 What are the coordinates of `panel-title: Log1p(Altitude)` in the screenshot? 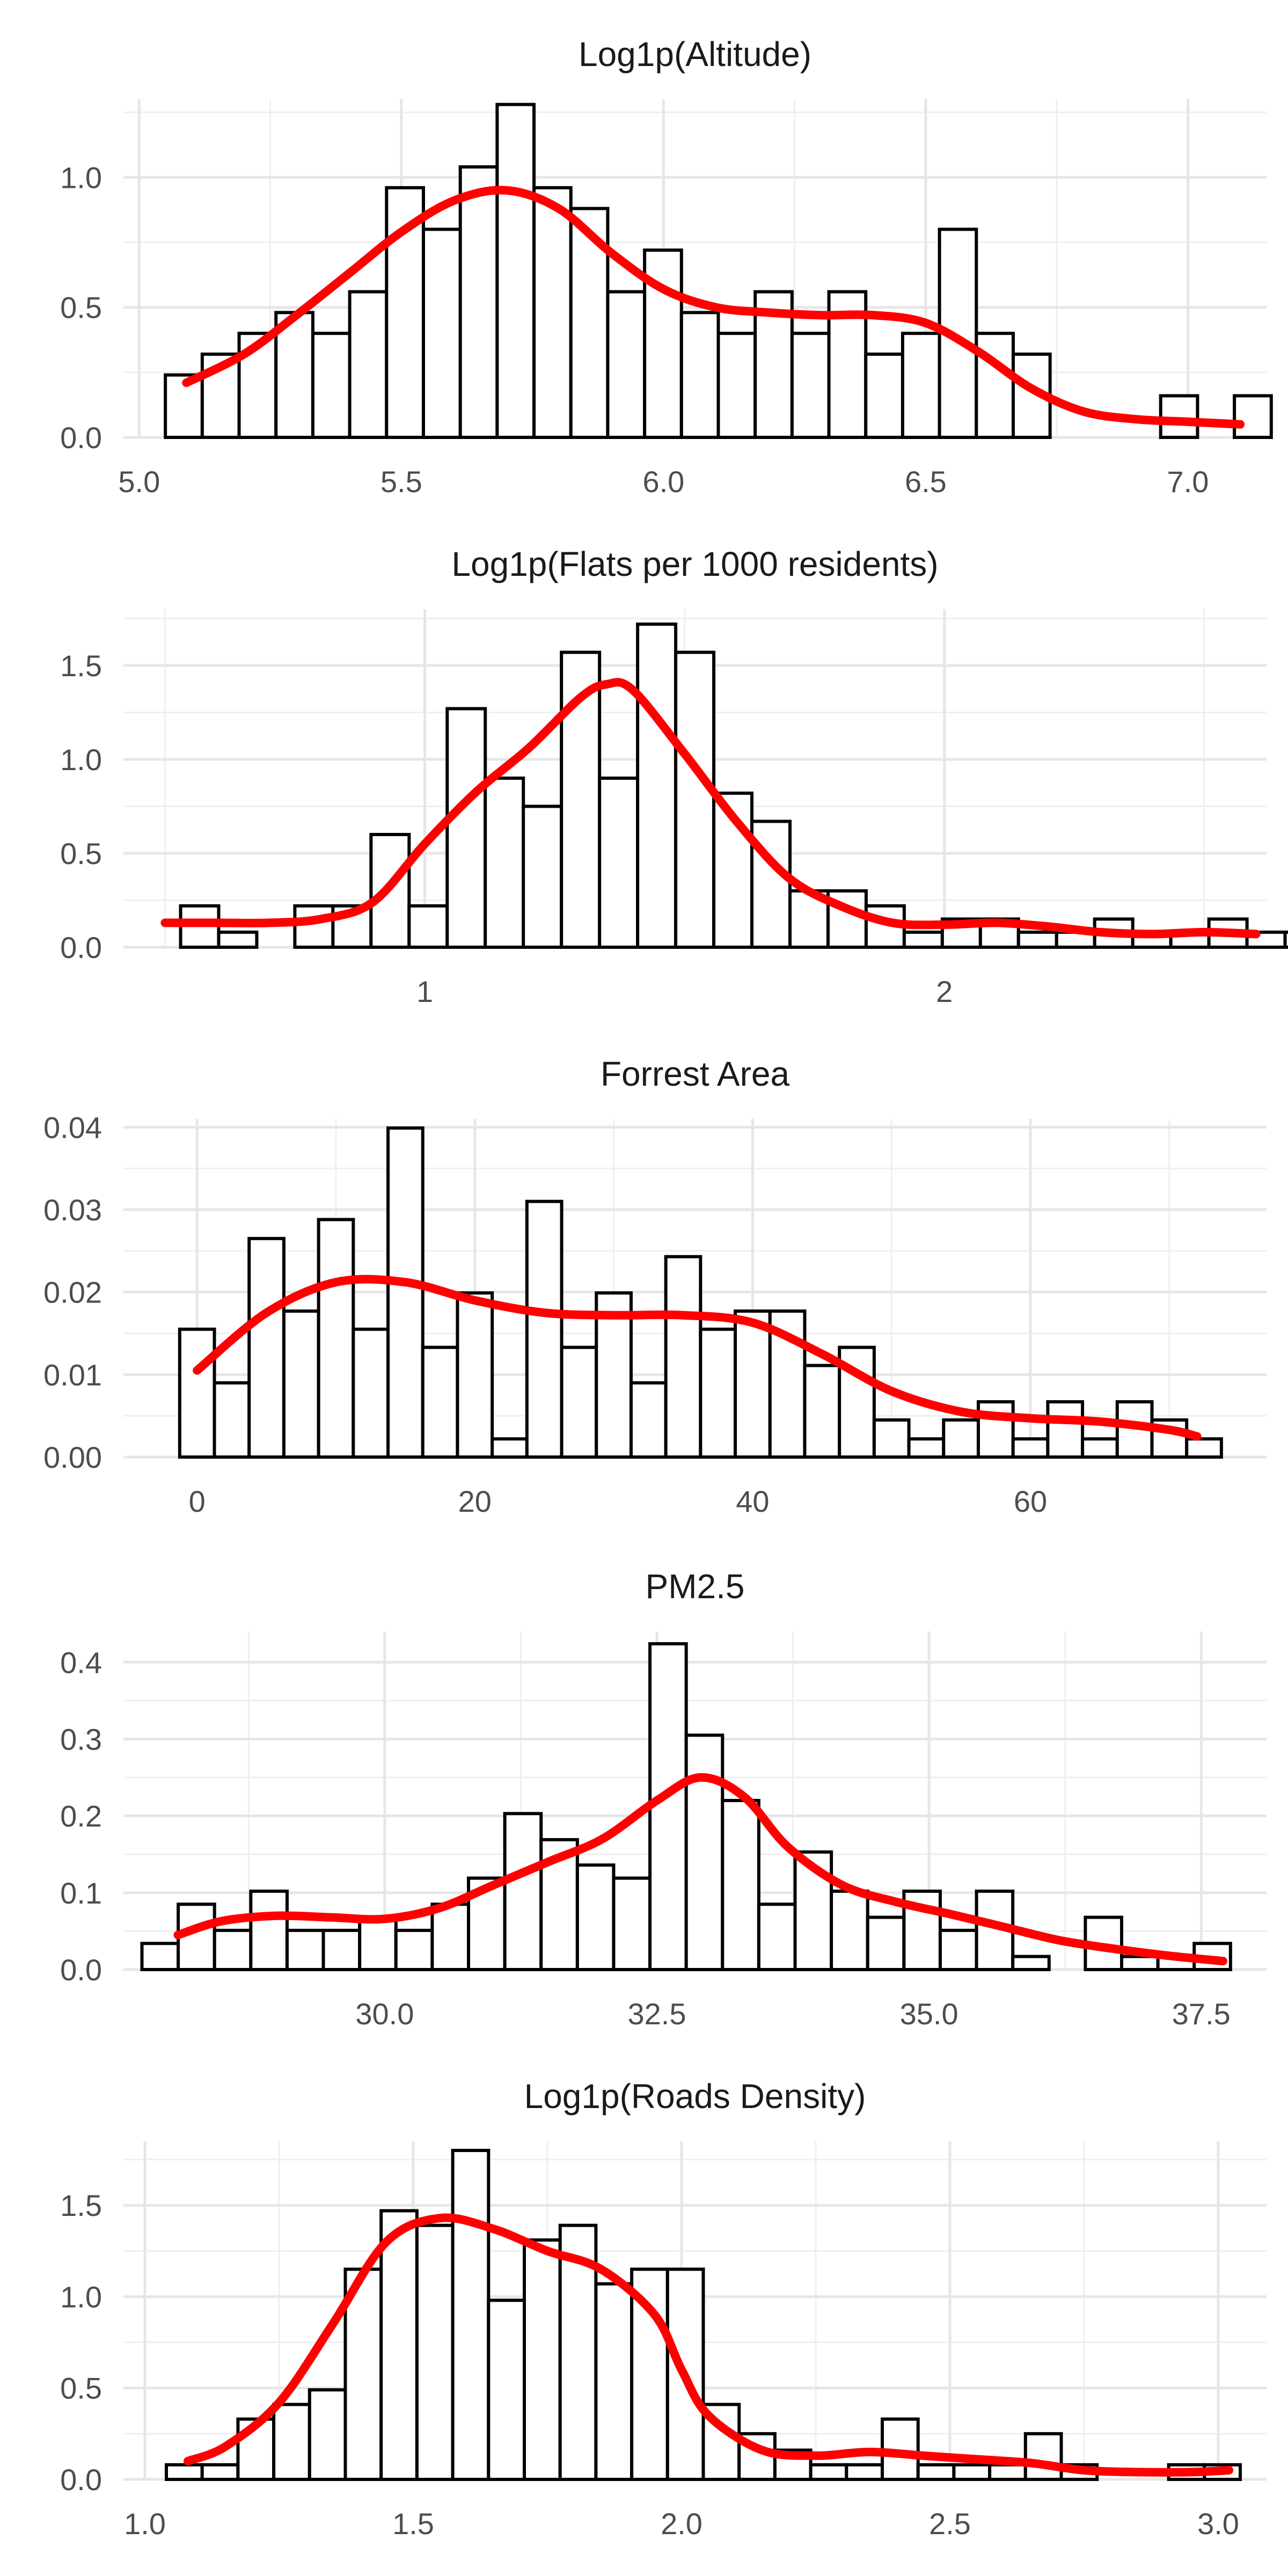 It's located at (695, 54).